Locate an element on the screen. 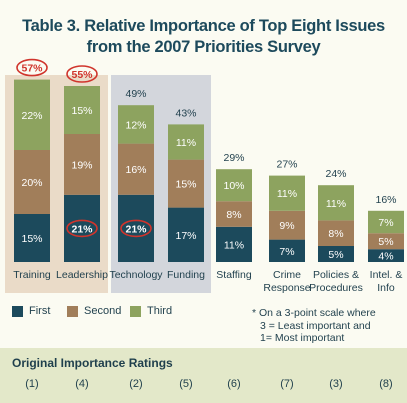  value-label-third-0: 22% is located at coordinates (31, 116).